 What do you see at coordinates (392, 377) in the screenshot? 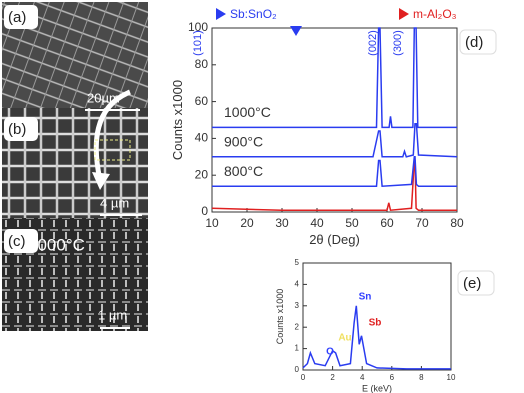
I see `x-tick-label: 6` at bounding box center [392, 377].